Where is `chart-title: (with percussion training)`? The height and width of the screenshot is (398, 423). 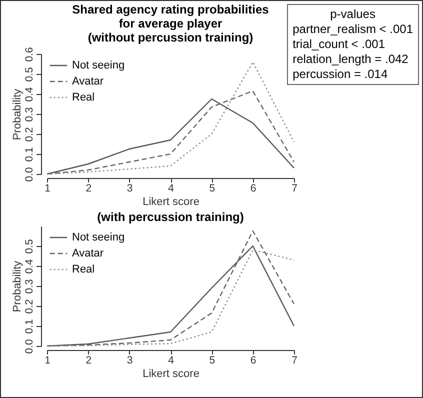
chart-title: (with percussion training) is located at coordinates (170, 217).